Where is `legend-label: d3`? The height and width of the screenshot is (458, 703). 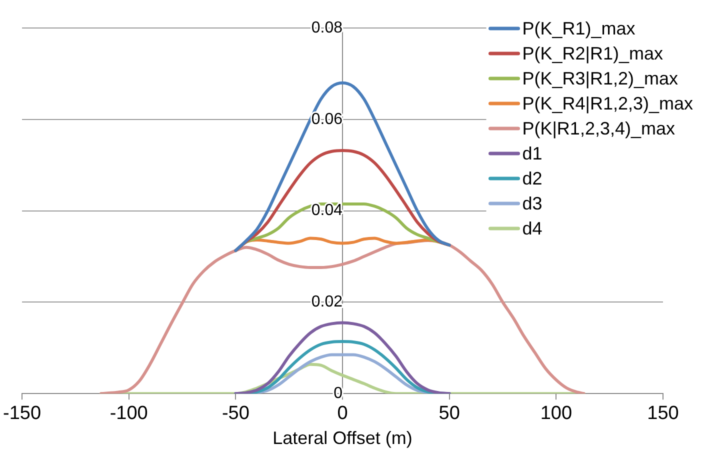
legend-label: d3 is located at coordinates (532, 203).